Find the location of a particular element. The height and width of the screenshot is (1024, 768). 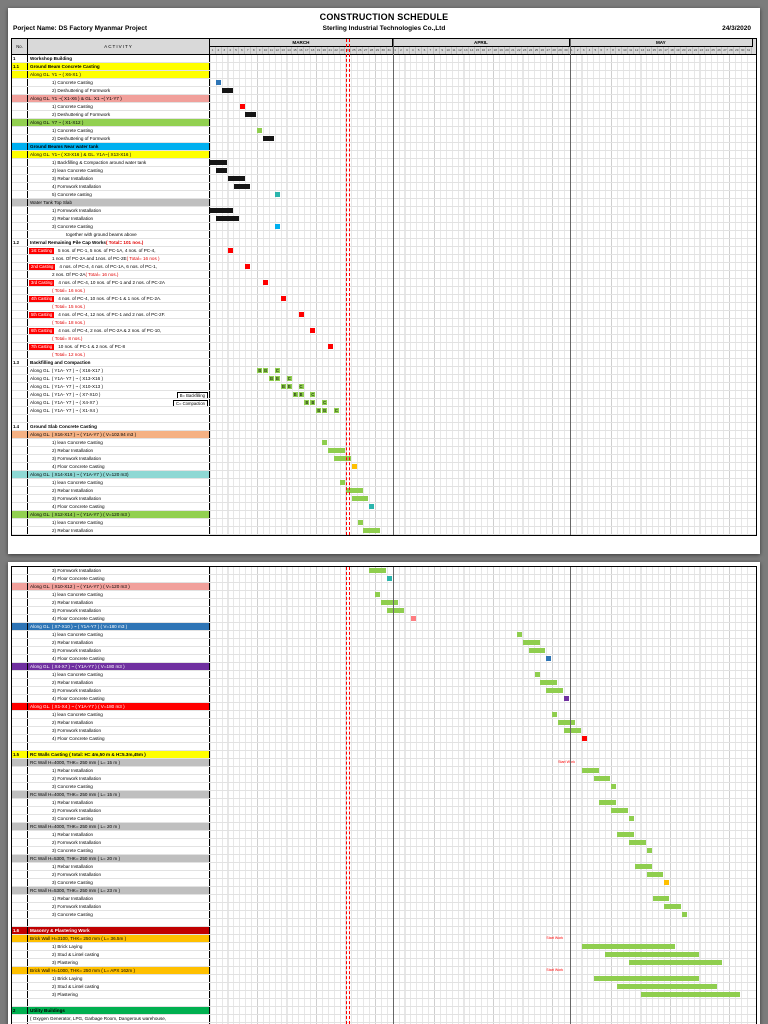

activity-text: 3) Rebar Installation is located at coordinates (73, 178).